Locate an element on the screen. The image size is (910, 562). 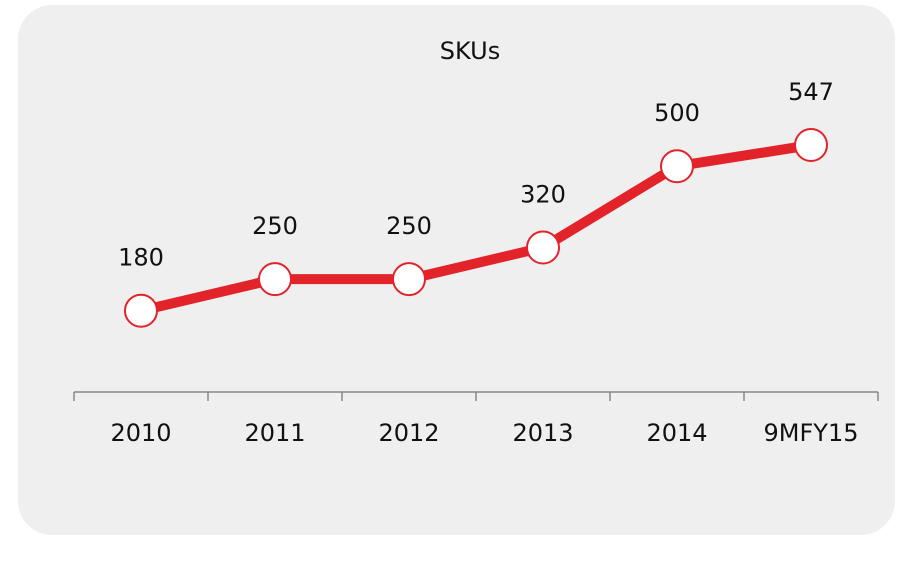
data-label: 547 is located at coordinates (811, 92).